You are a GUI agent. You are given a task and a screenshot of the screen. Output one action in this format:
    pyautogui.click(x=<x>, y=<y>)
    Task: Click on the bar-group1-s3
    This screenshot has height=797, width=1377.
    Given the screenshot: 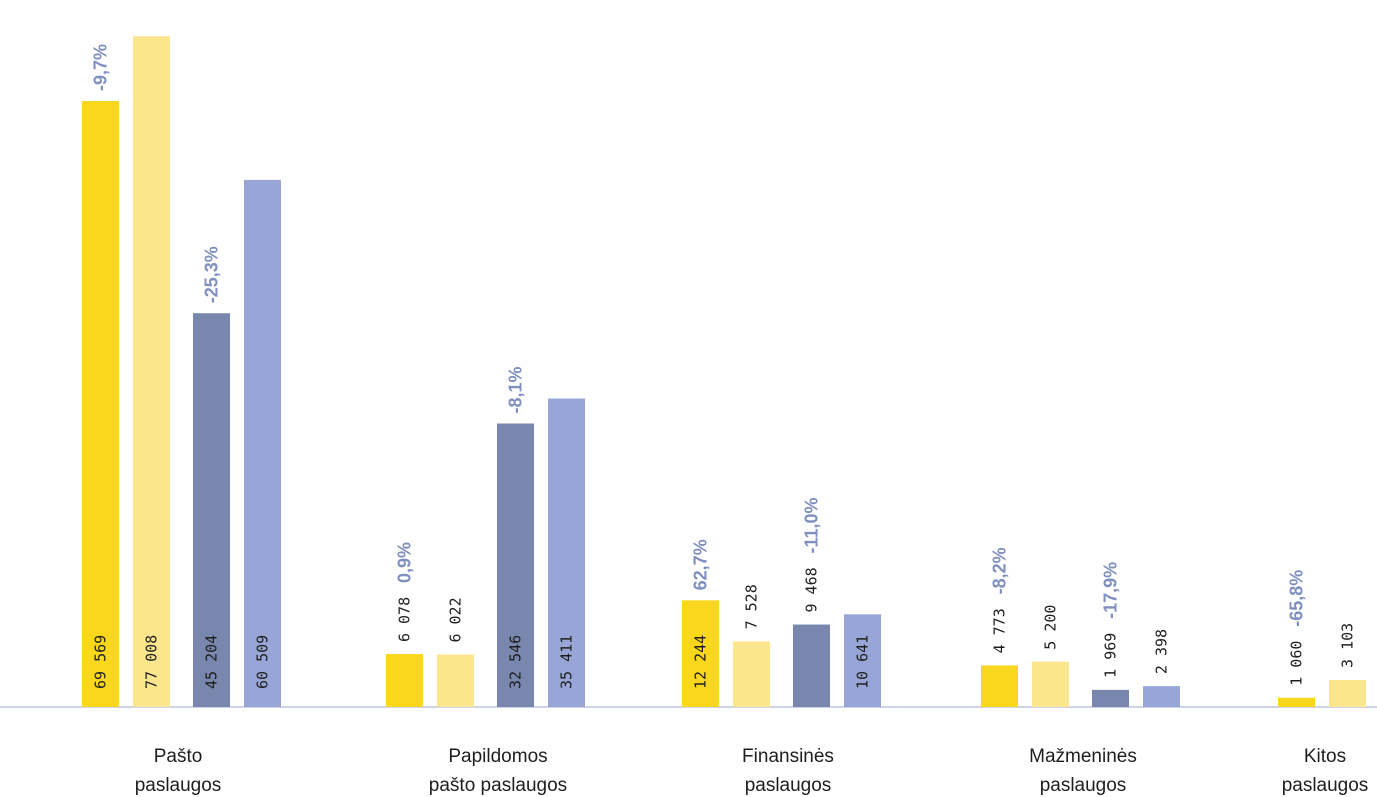 What is the action you would take?
    pyautogui.click(x=566, y=552)
    